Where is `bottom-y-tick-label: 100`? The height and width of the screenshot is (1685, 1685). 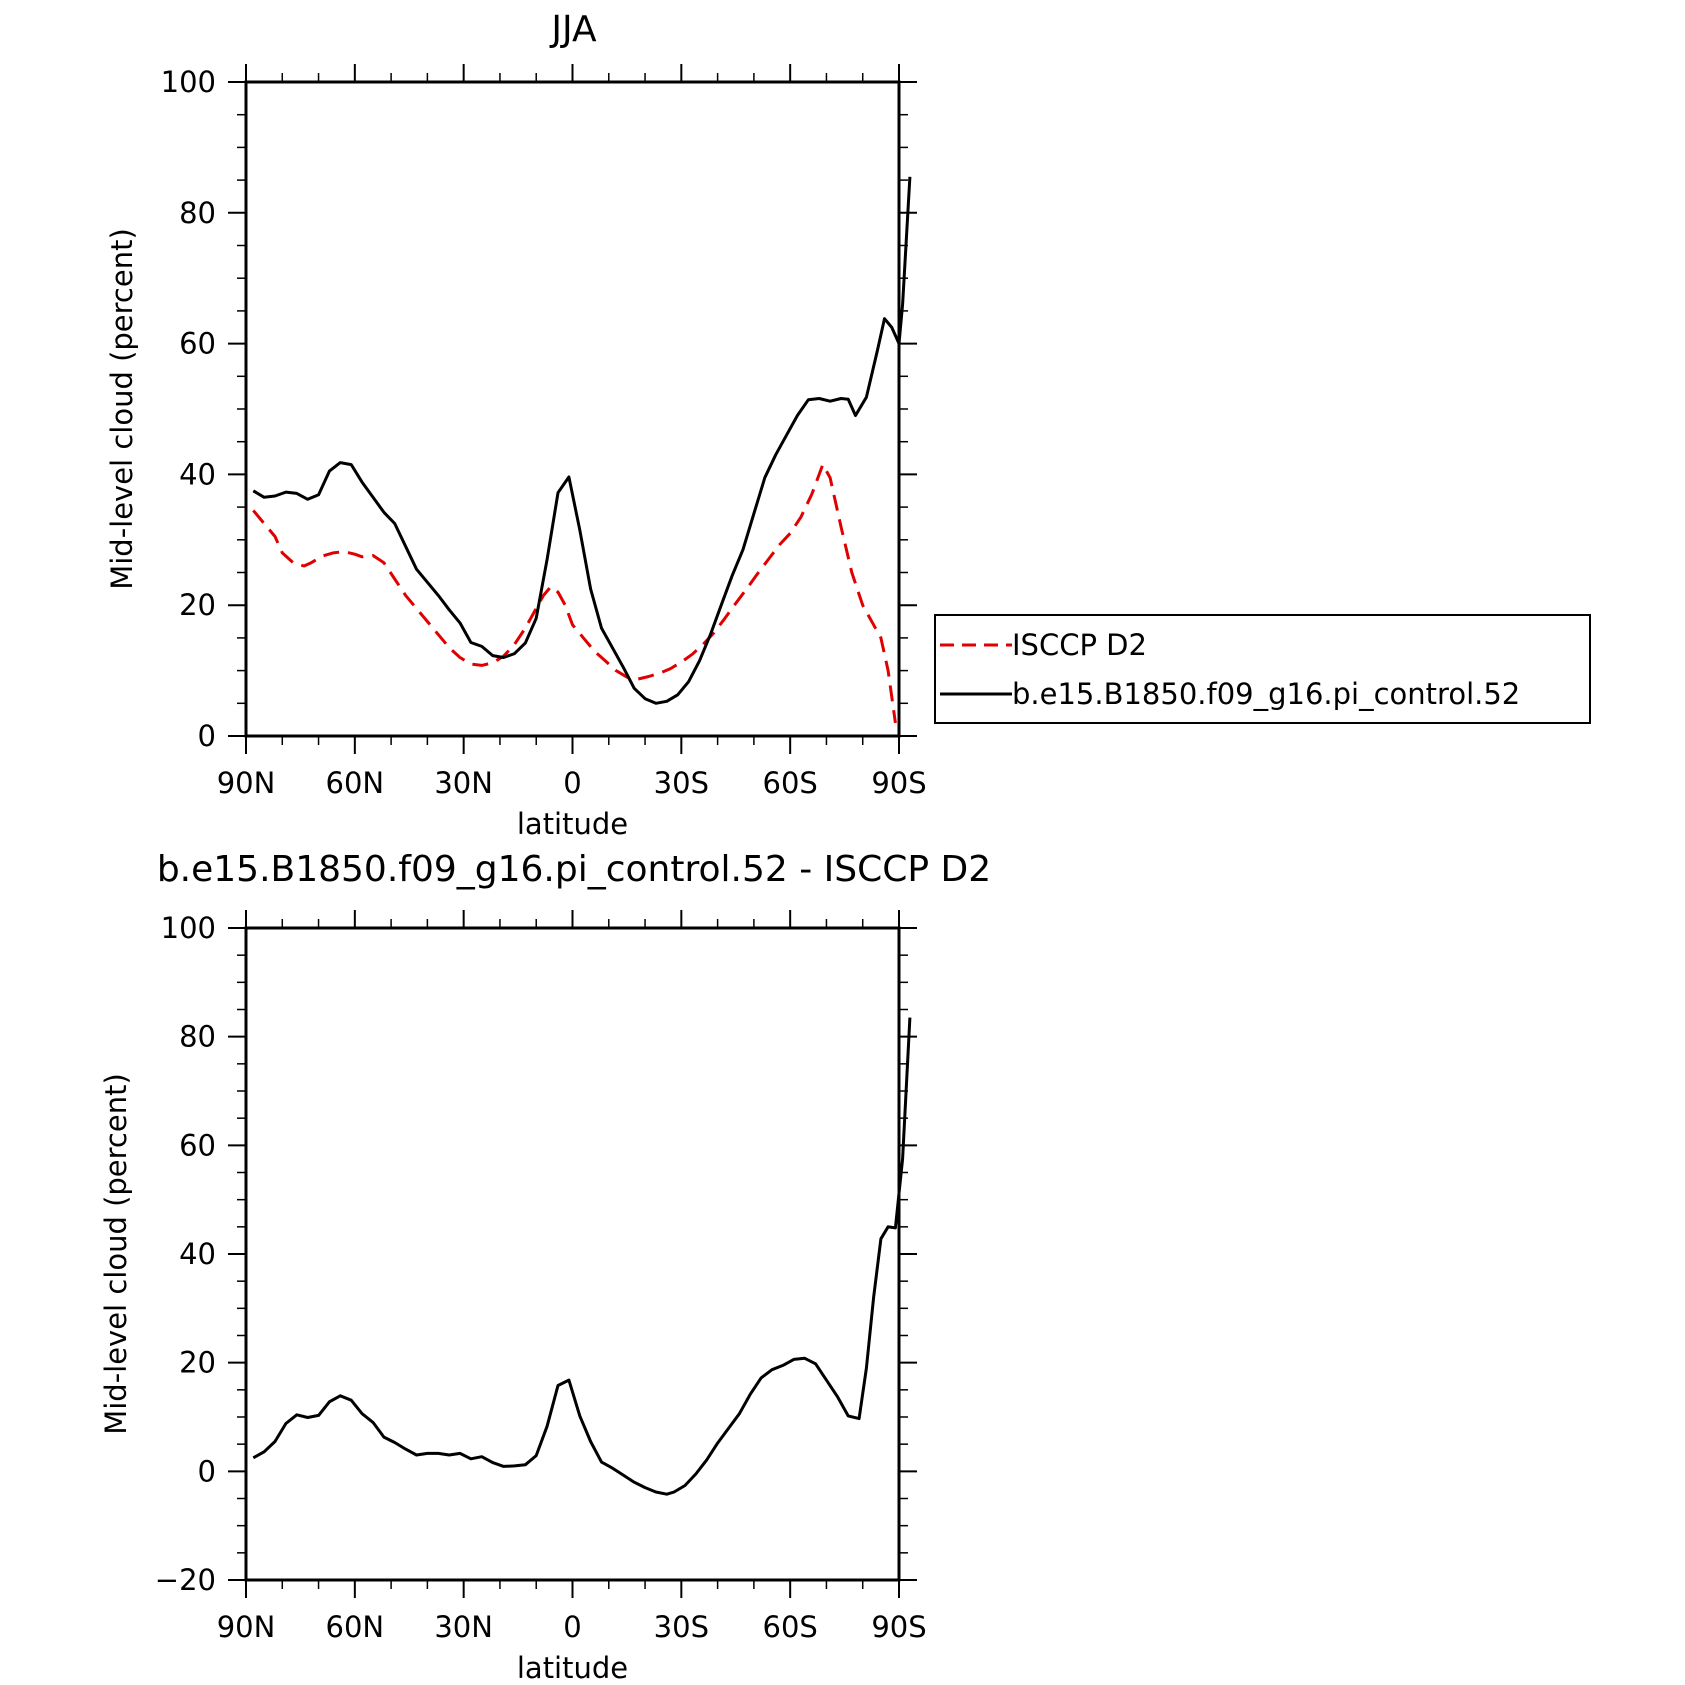
bottom-y-tick-label: 100 is located at coordinates (188, 928).